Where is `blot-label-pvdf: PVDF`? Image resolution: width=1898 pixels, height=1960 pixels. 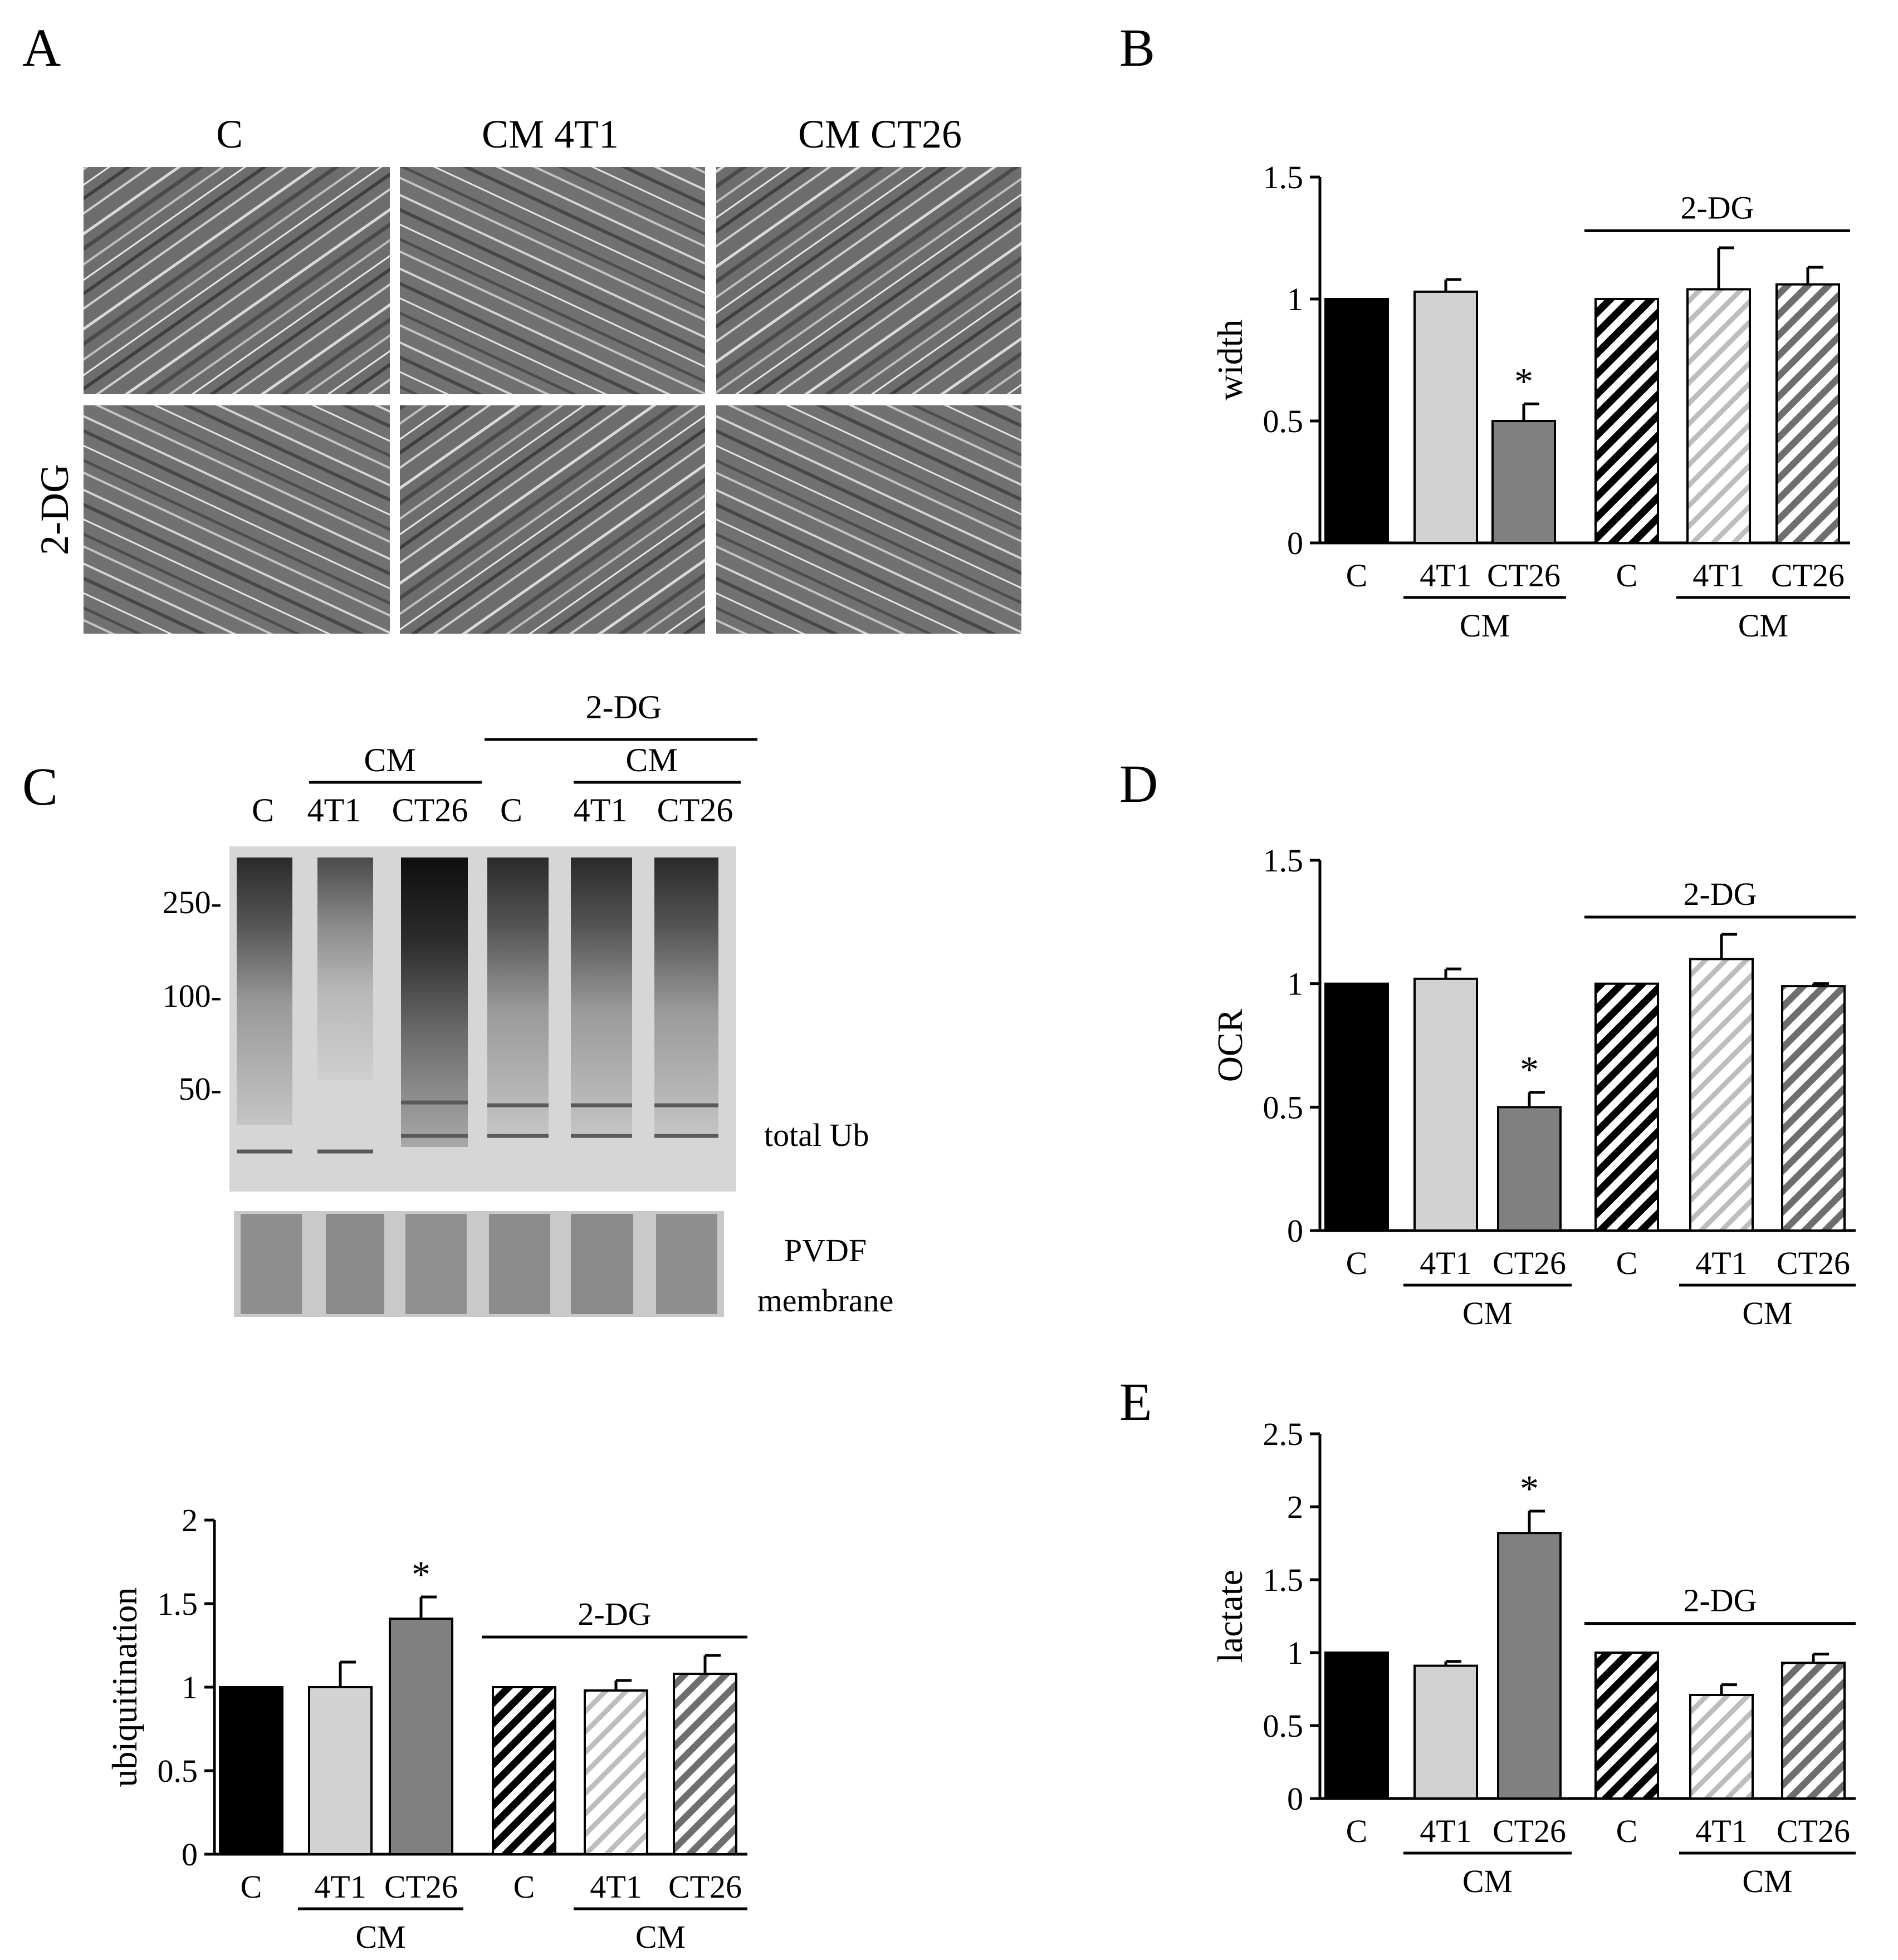
blot-label-pvdf: PVDF is located at coordinates (825, 1250).